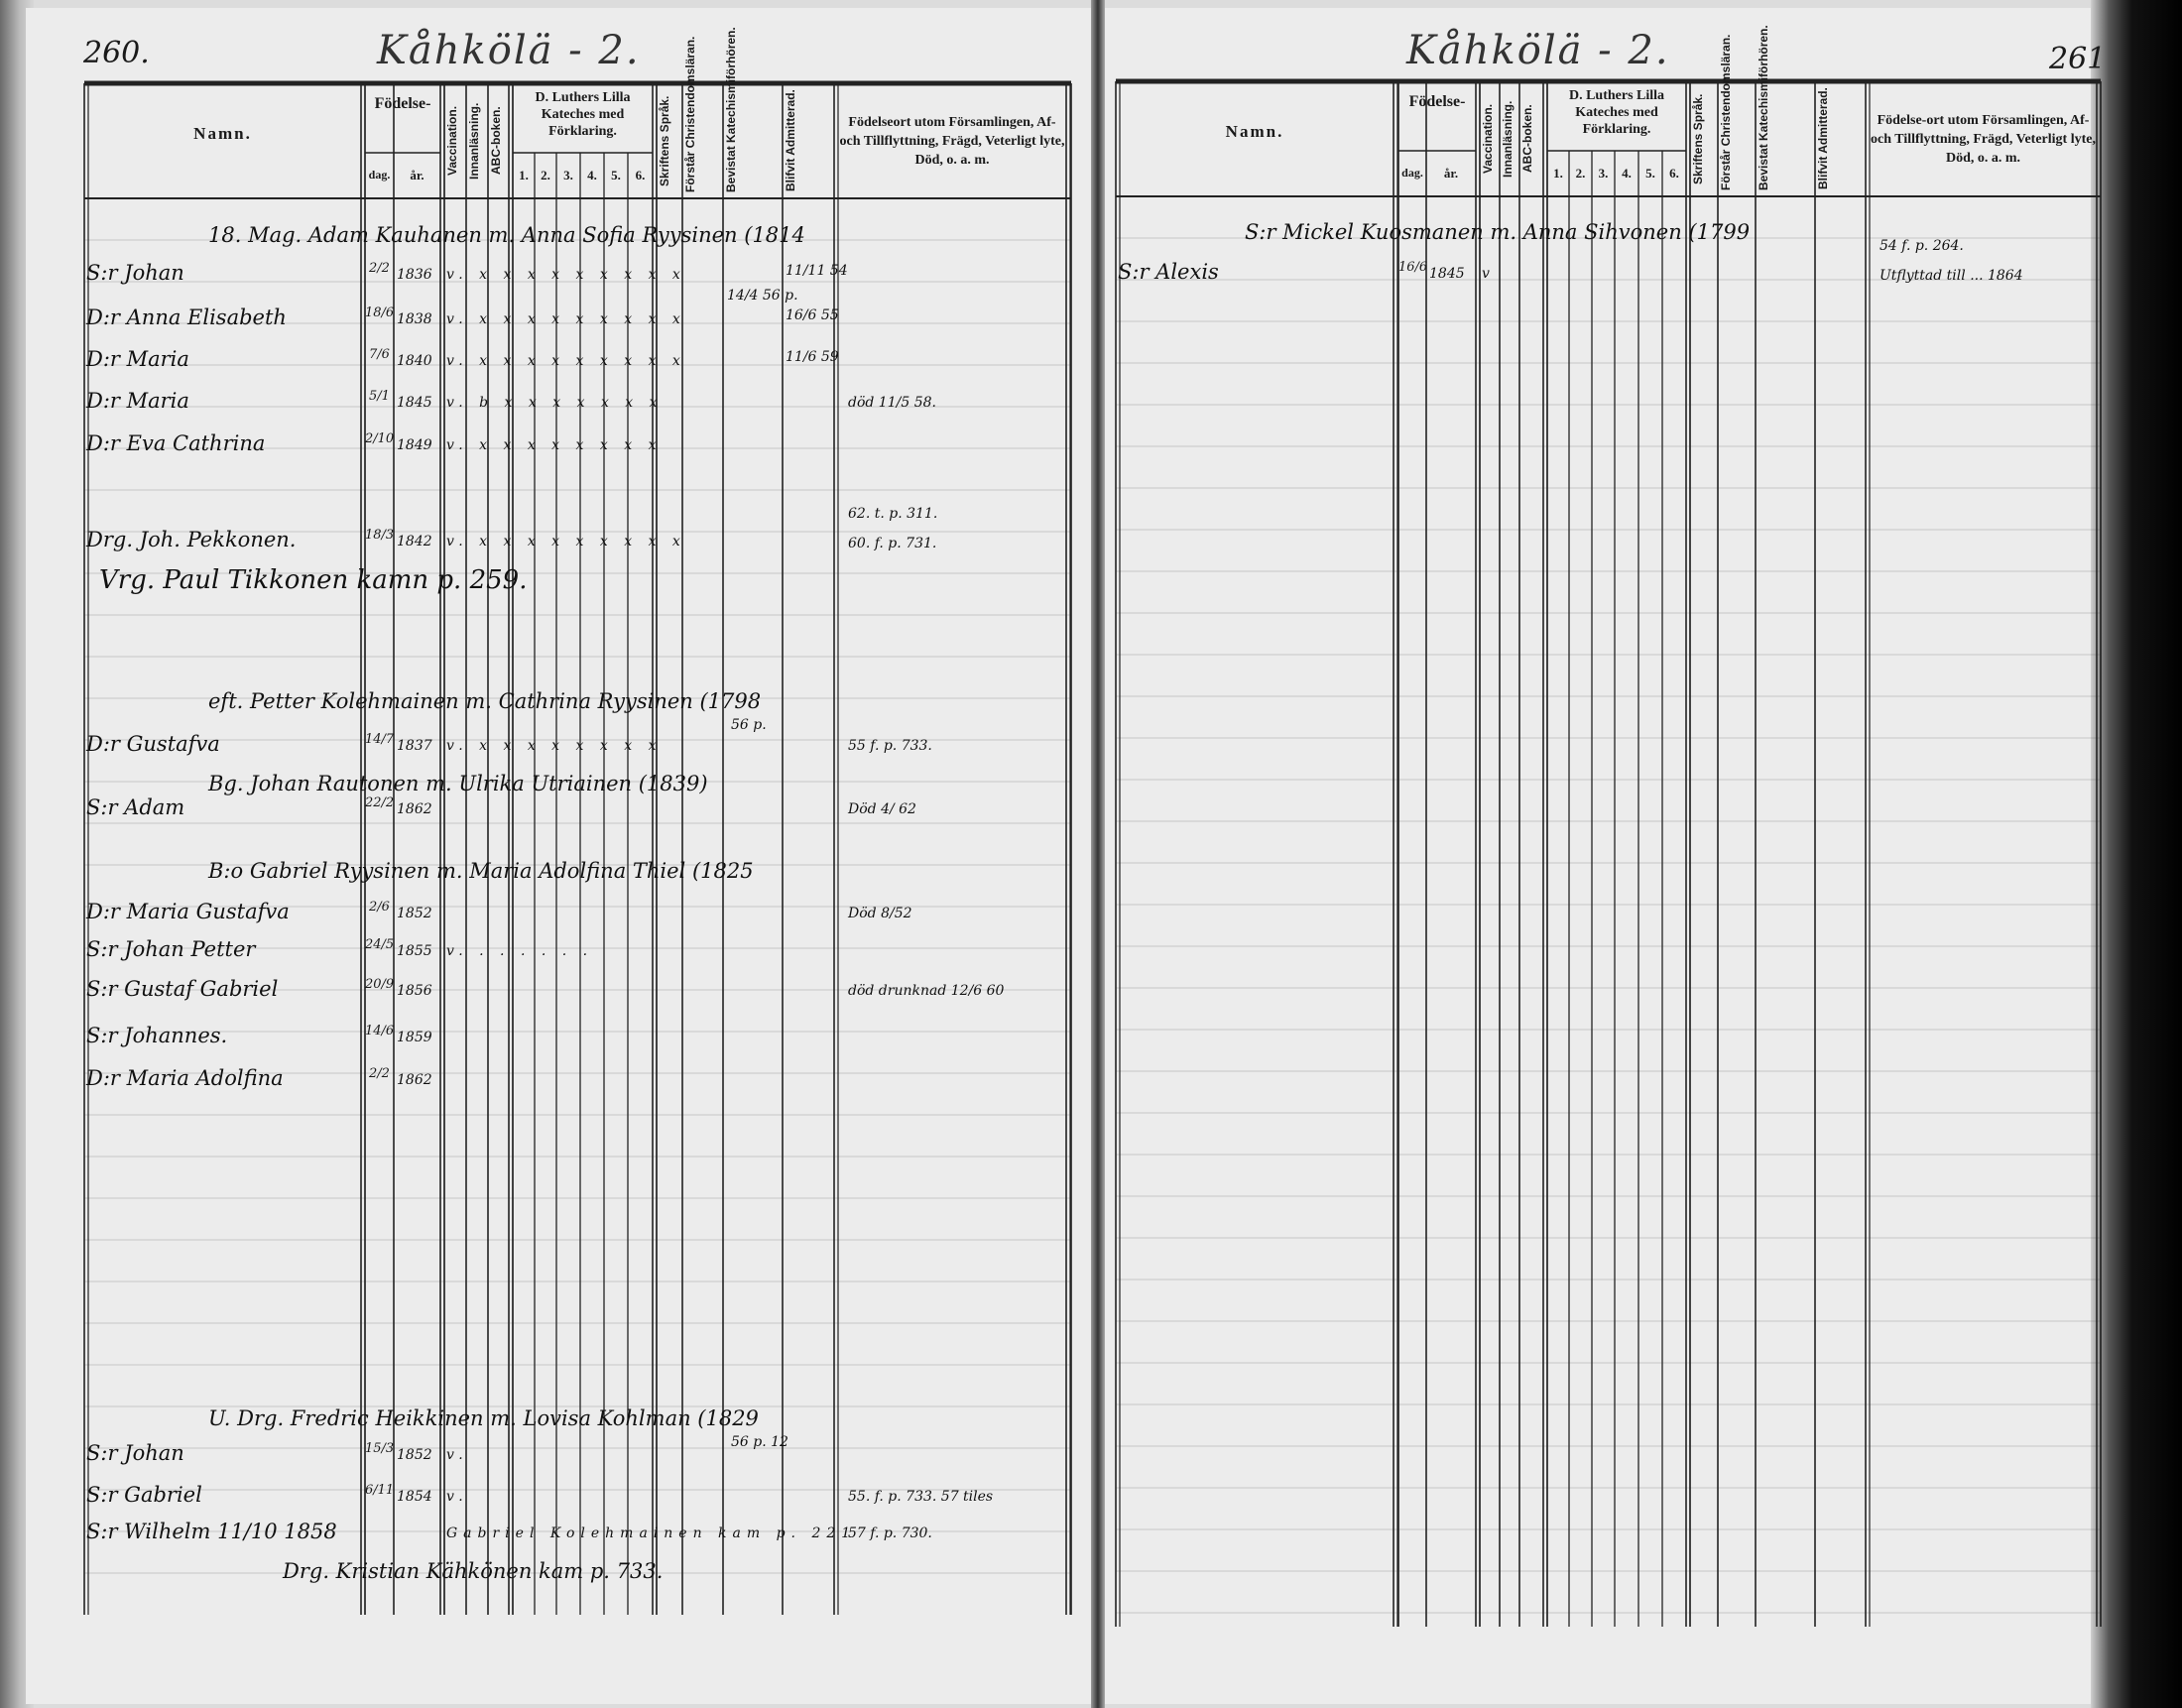 Image resolution: width=2182 pixels, height=1708 pixels. Describe the element at coordinates (890, 746) in the screenshot. I see `remark: 55 f. p. 733.` at that location.